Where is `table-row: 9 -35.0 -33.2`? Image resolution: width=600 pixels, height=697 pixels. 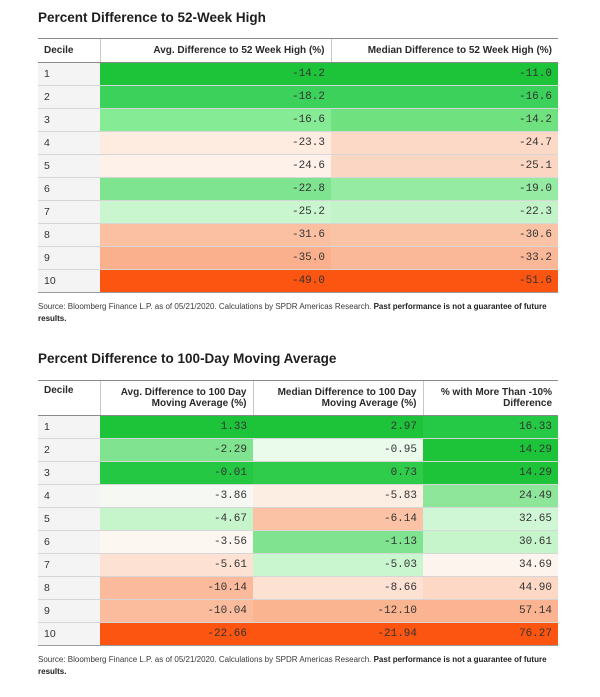 table-row: 9 -35.0 -33.2 is located at coordinates (298, 258).